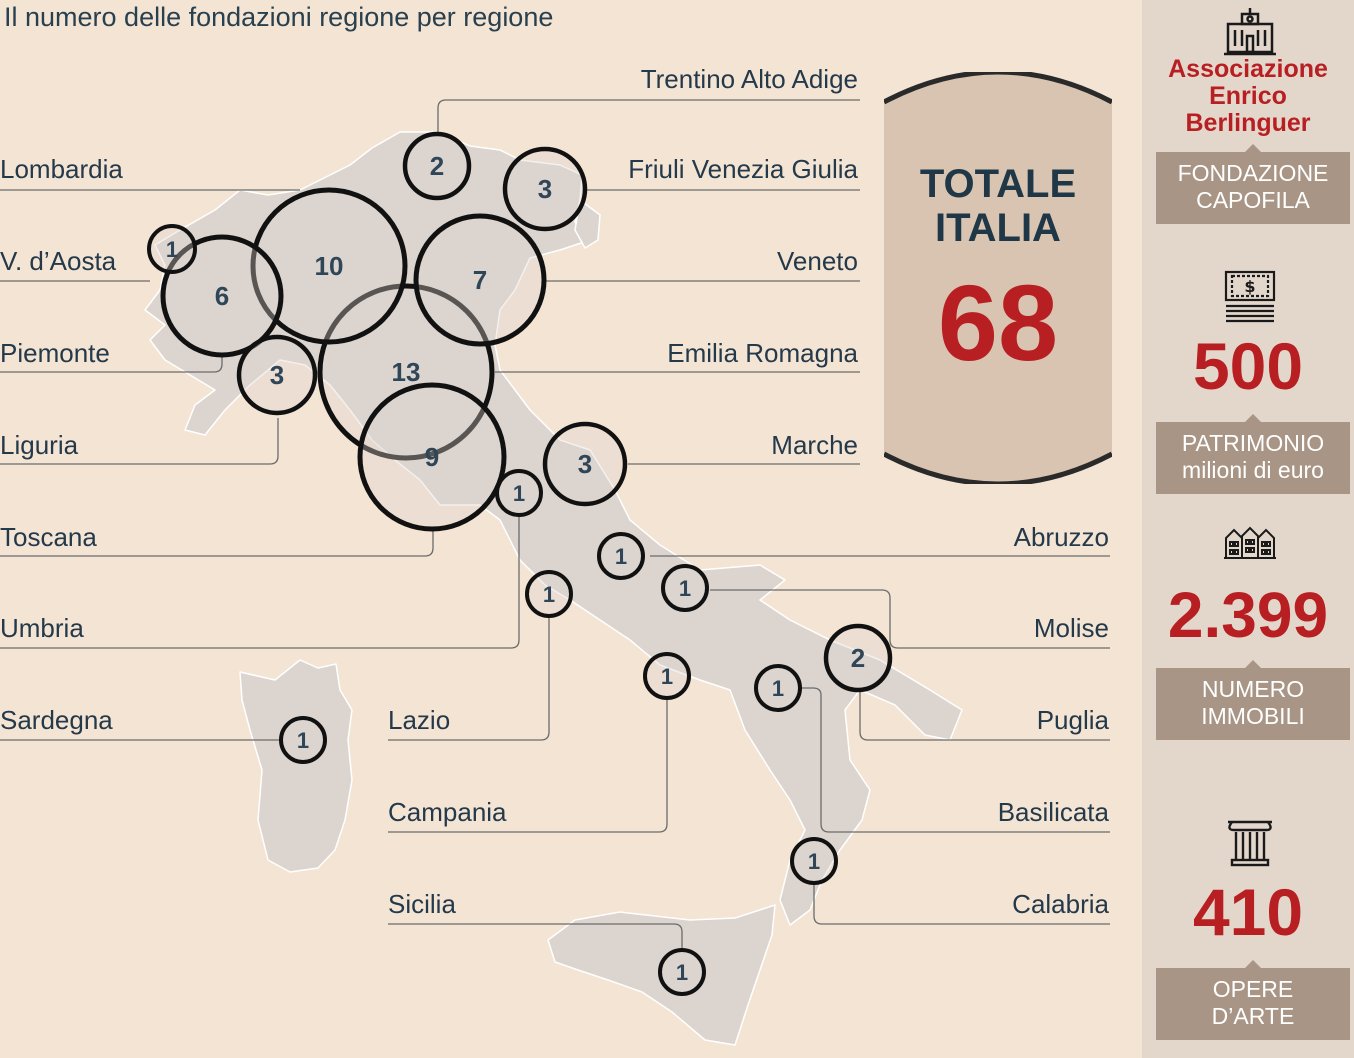 The image size is (1354, 1058). I want to click on leader-toscana, so click(217, 544).